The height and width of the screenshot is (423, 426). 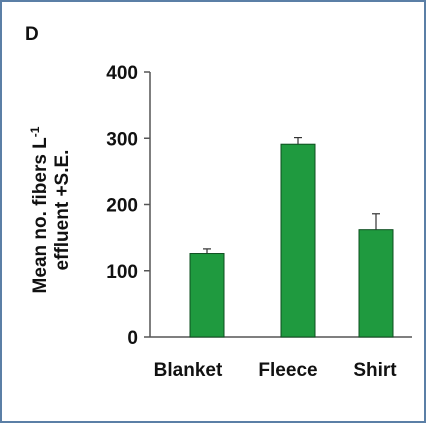 What do you see at coordinates (32, 34) in the screenshot?
I see `panel-label: D` at bounding box center [32, 34].